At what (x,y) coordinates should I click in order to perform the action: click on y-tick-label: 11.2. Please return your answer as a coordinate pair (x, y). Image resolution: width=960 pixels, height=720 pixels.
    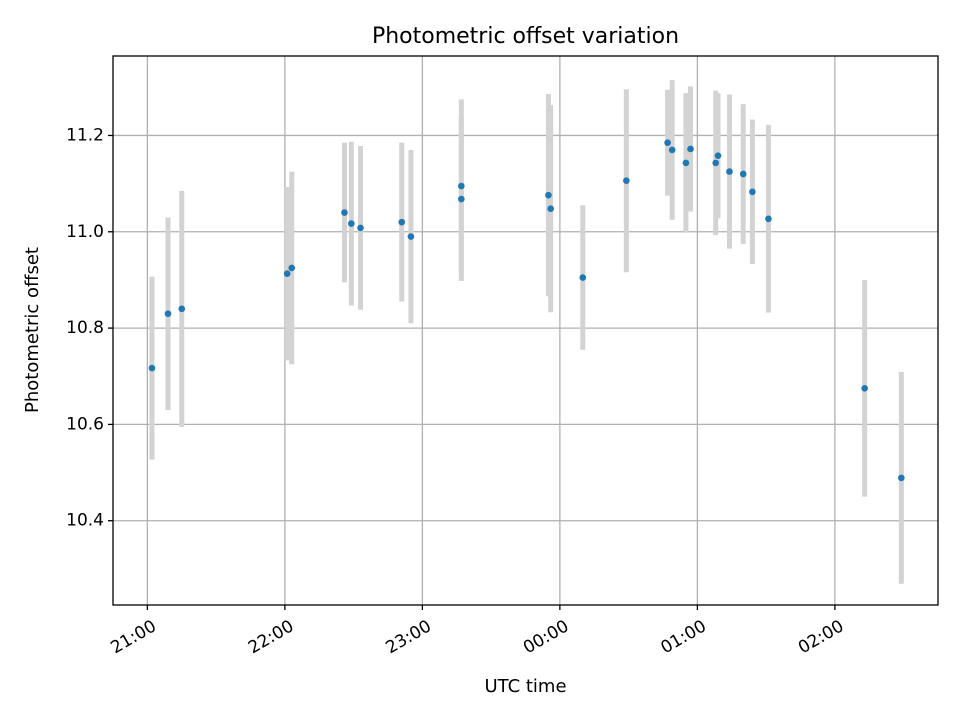
    Looking at the image, I should click on (85, 135).